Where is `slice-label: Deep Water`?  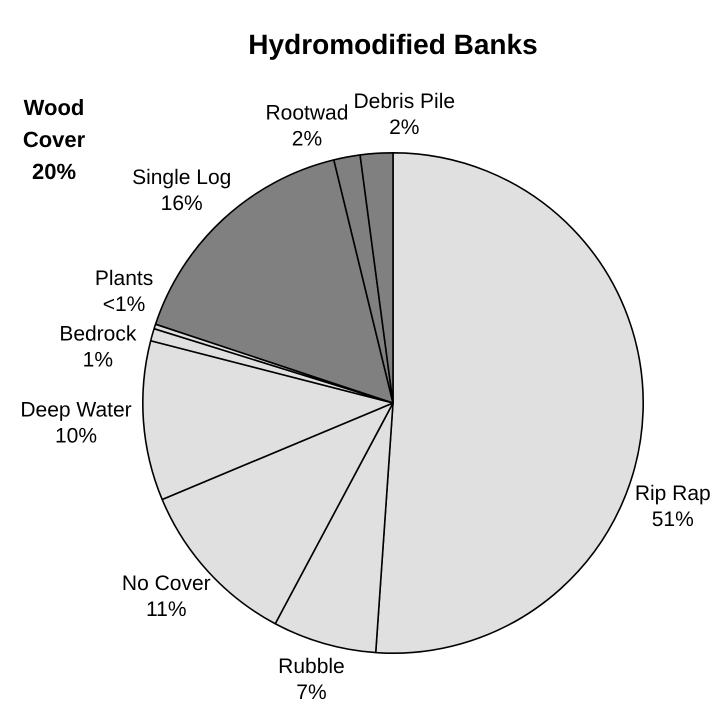 slice-label: Deep Water is located at coordinates (76, 410).